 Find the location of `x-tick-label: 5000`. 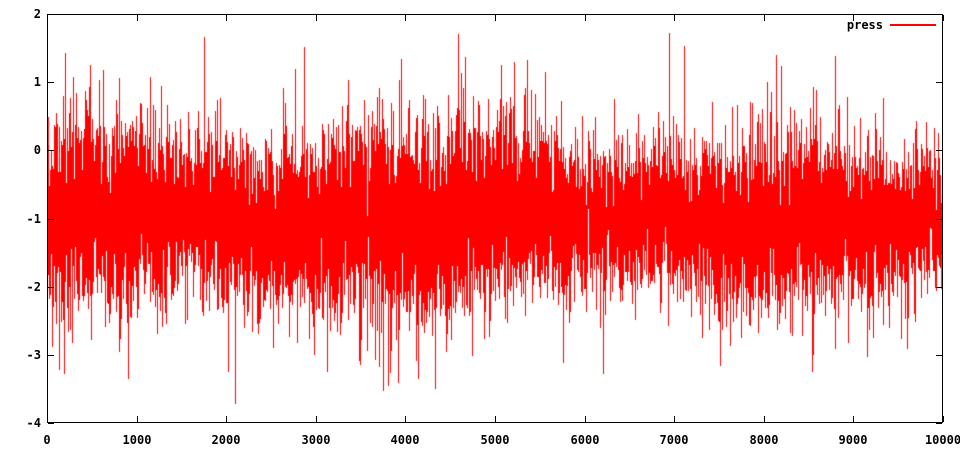

x-tick-label: 5000 is located at coordinates (495, 440).